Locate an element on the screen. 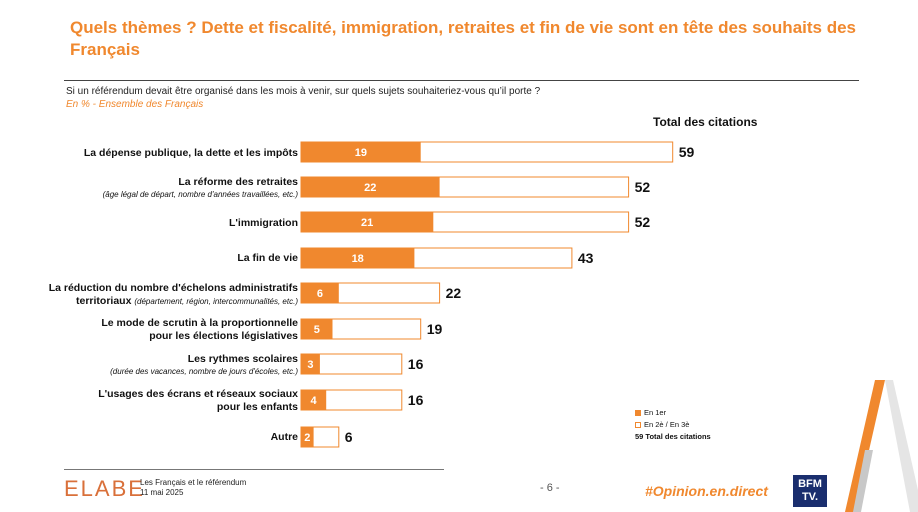 The image size is (918, 512). category-label-text: pour les enfants is located at coordinates (257, 407).